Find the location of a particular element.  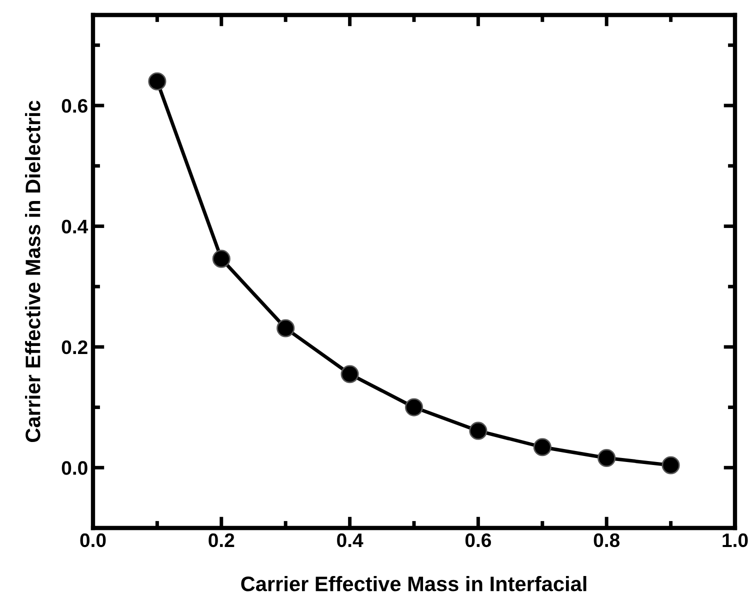

x-tick-label: 0.0 is located at coordinates (93, 540).